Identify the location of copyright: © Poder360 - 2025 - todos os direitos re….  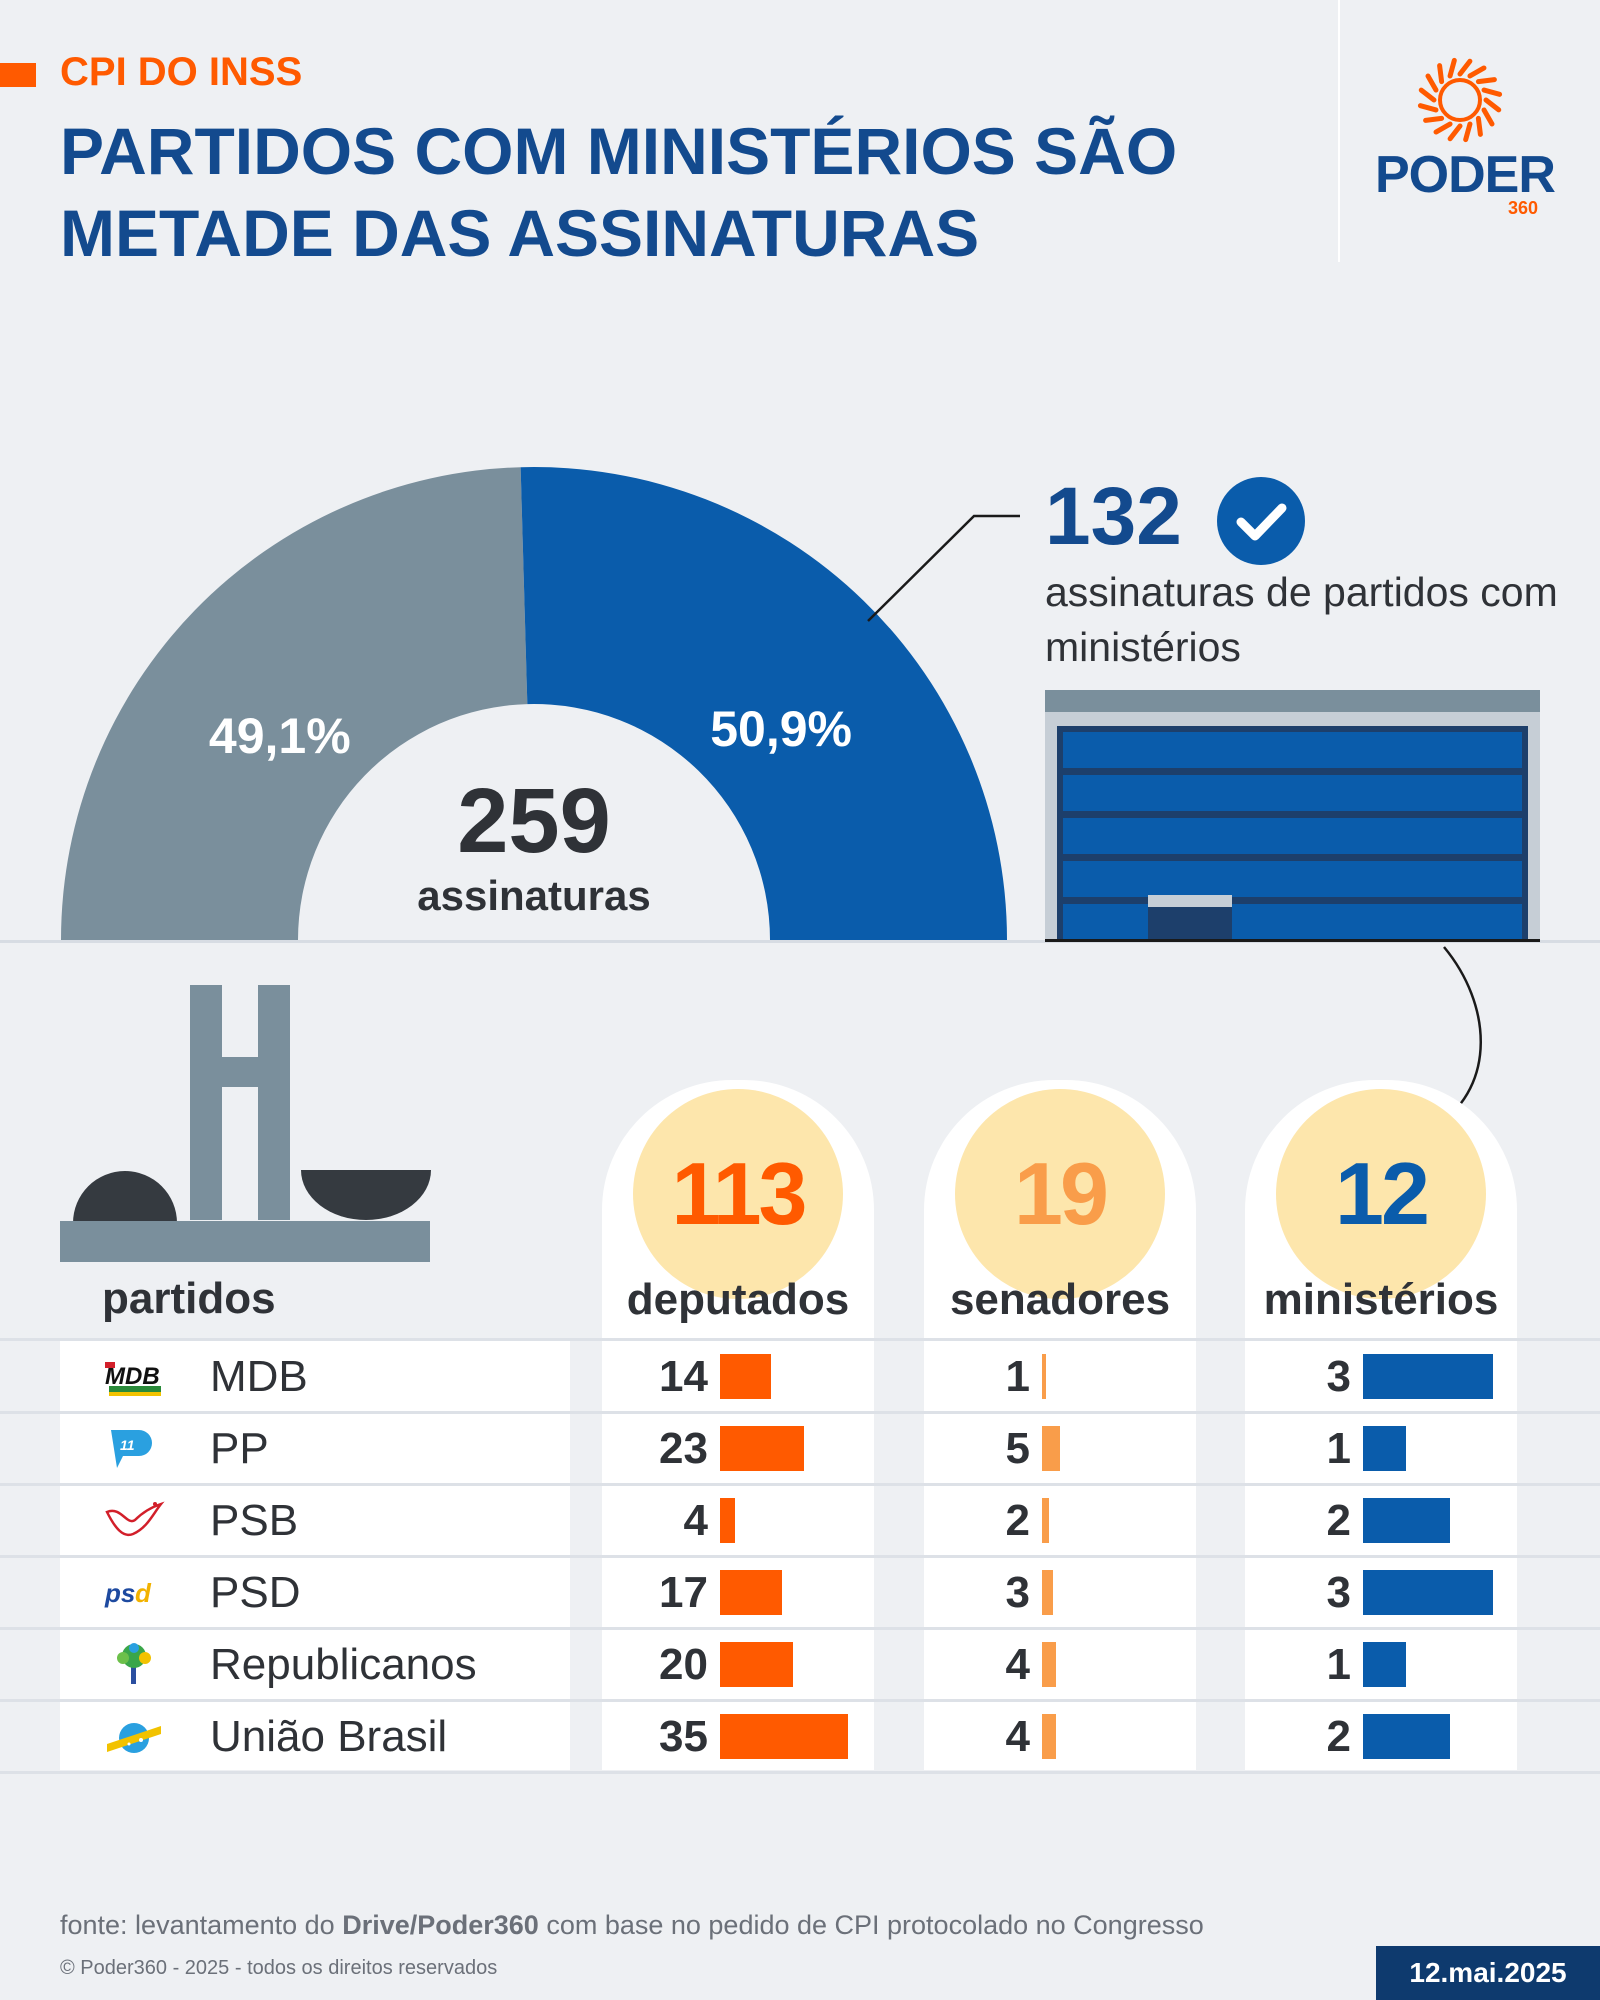
(279, 1968).